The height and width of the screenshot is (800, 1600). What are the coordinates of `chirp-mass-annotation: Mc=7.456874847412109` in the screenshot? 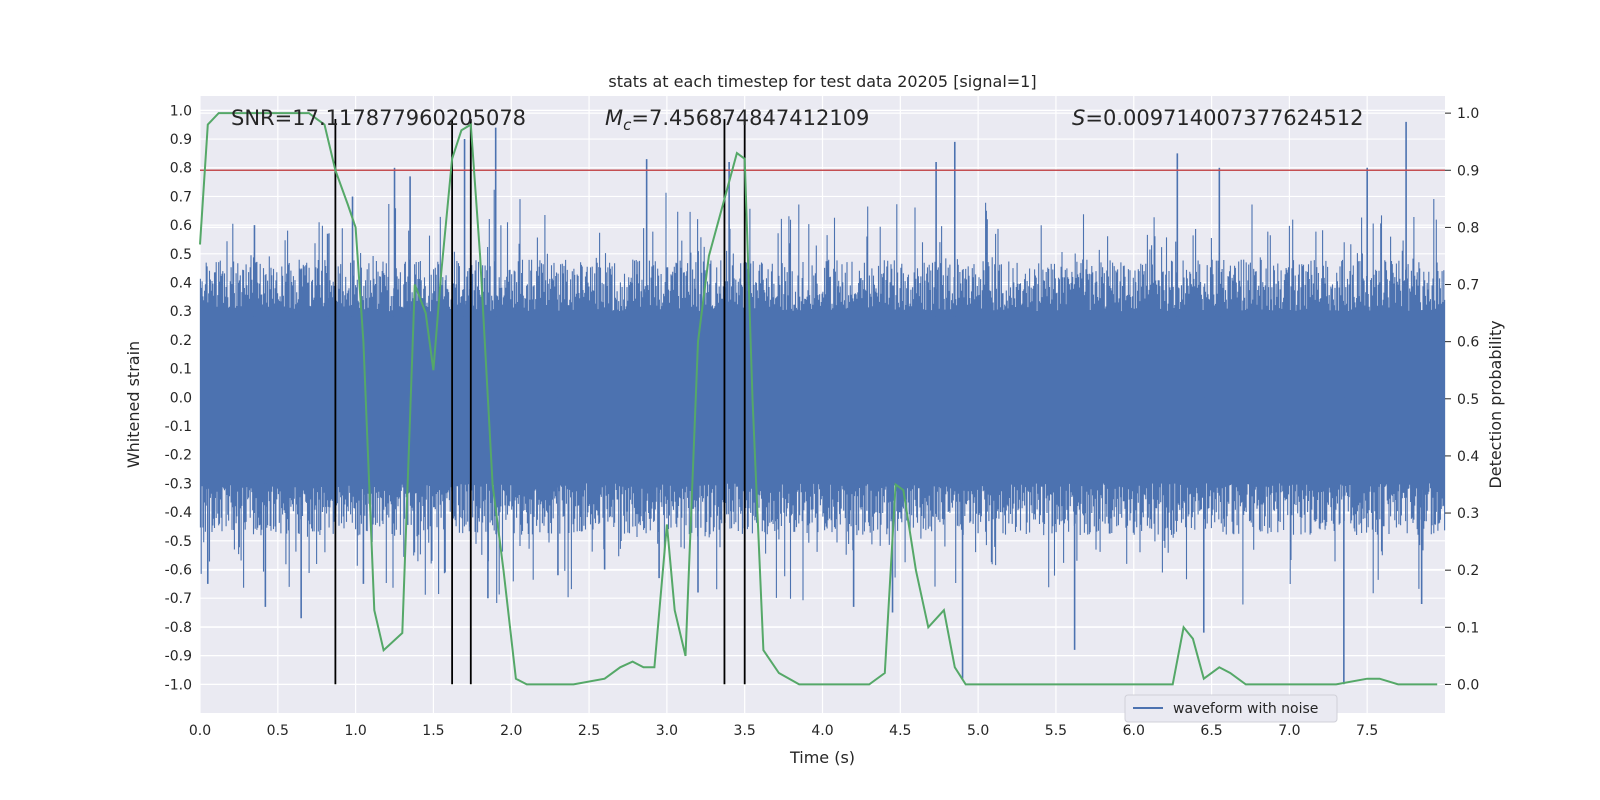 It's located at (737, 120).